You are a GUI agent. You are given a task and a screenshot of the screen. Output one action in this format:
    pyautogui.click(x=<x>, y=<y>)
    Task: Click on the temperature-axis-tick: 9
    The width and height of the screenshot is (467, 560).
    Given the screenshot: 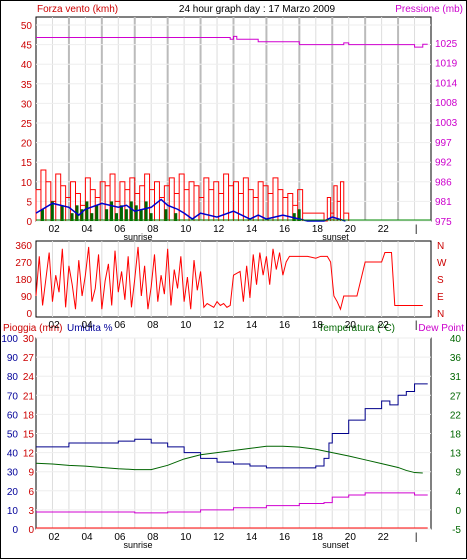 What is the action you would take?
    pyautogui.click(x=458, y=473)
    